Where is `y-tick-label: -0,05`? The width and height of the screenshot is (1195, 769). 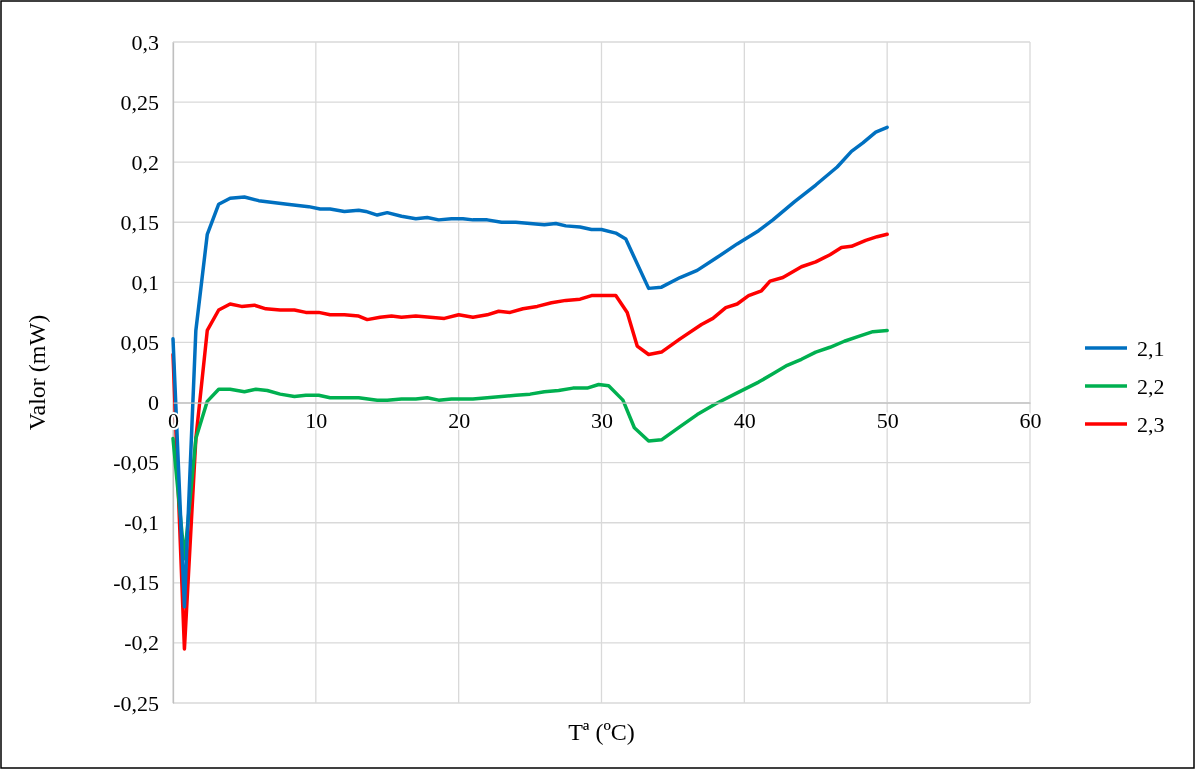 y-tick-label: -0,05 is located at coordinates (136, 463).